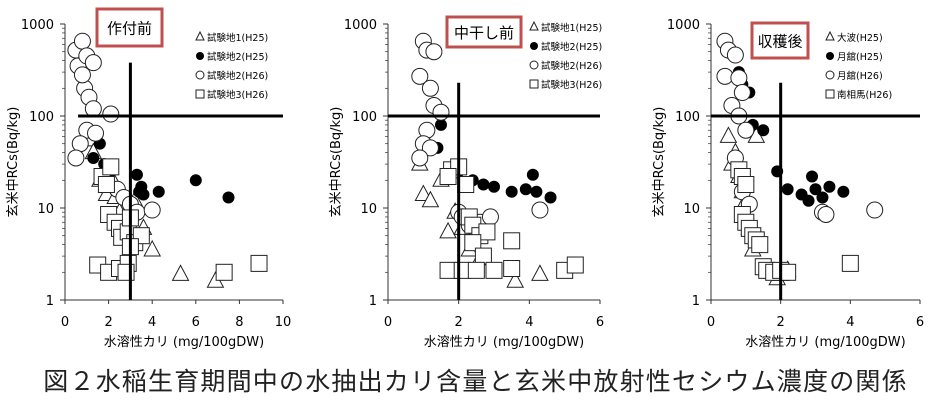 This screenshot has height=403, width=951. I want to click on legend-label: 南相馬(H26), so click(864, 95).